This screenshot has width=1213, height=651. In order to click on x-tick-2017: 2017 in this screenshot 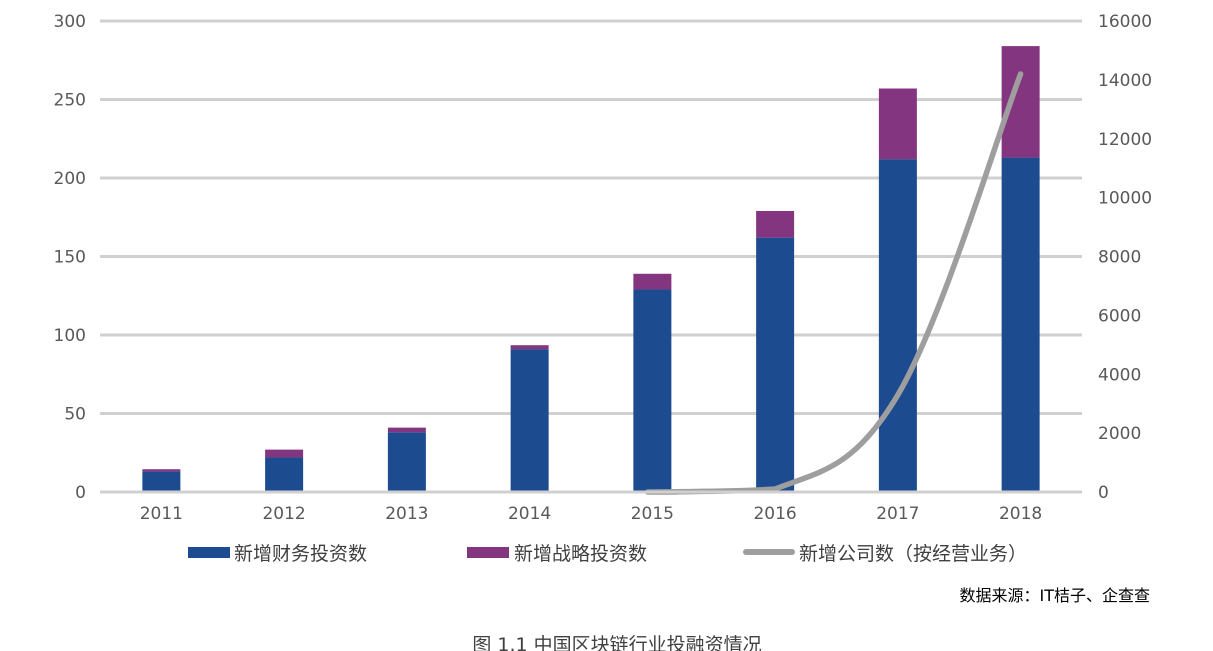, I will do `click(897, 514)`.